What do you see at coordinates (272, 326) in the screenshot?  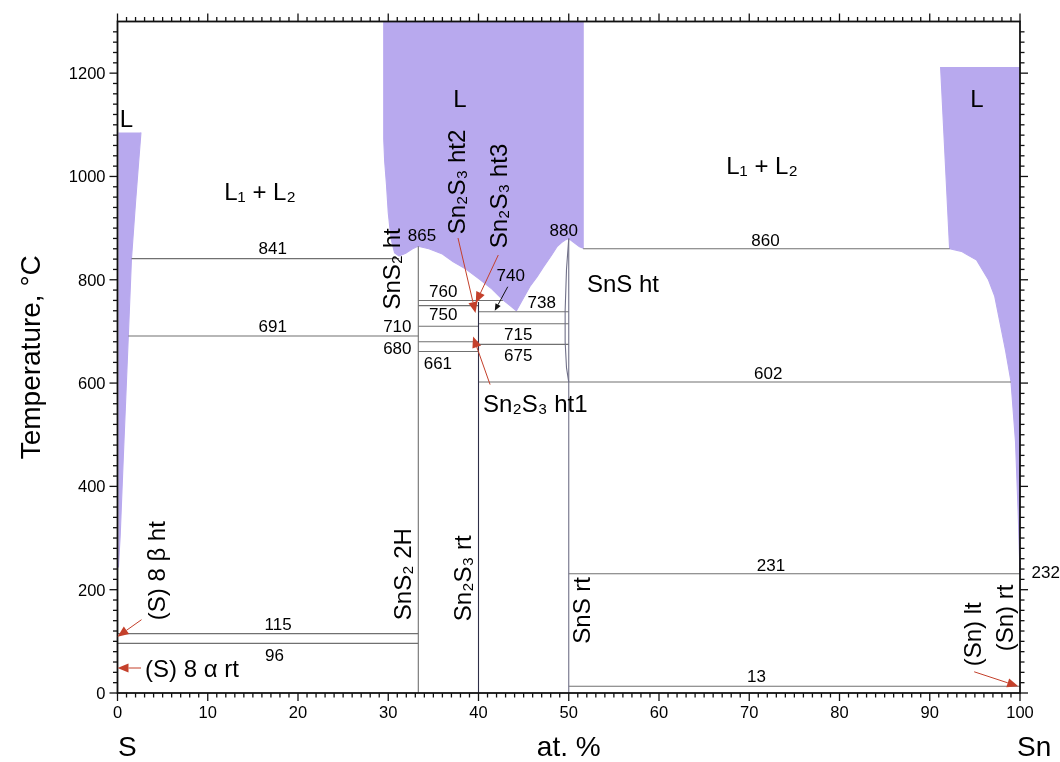 I see `annotation: 691` at bounding box center [272, 326].